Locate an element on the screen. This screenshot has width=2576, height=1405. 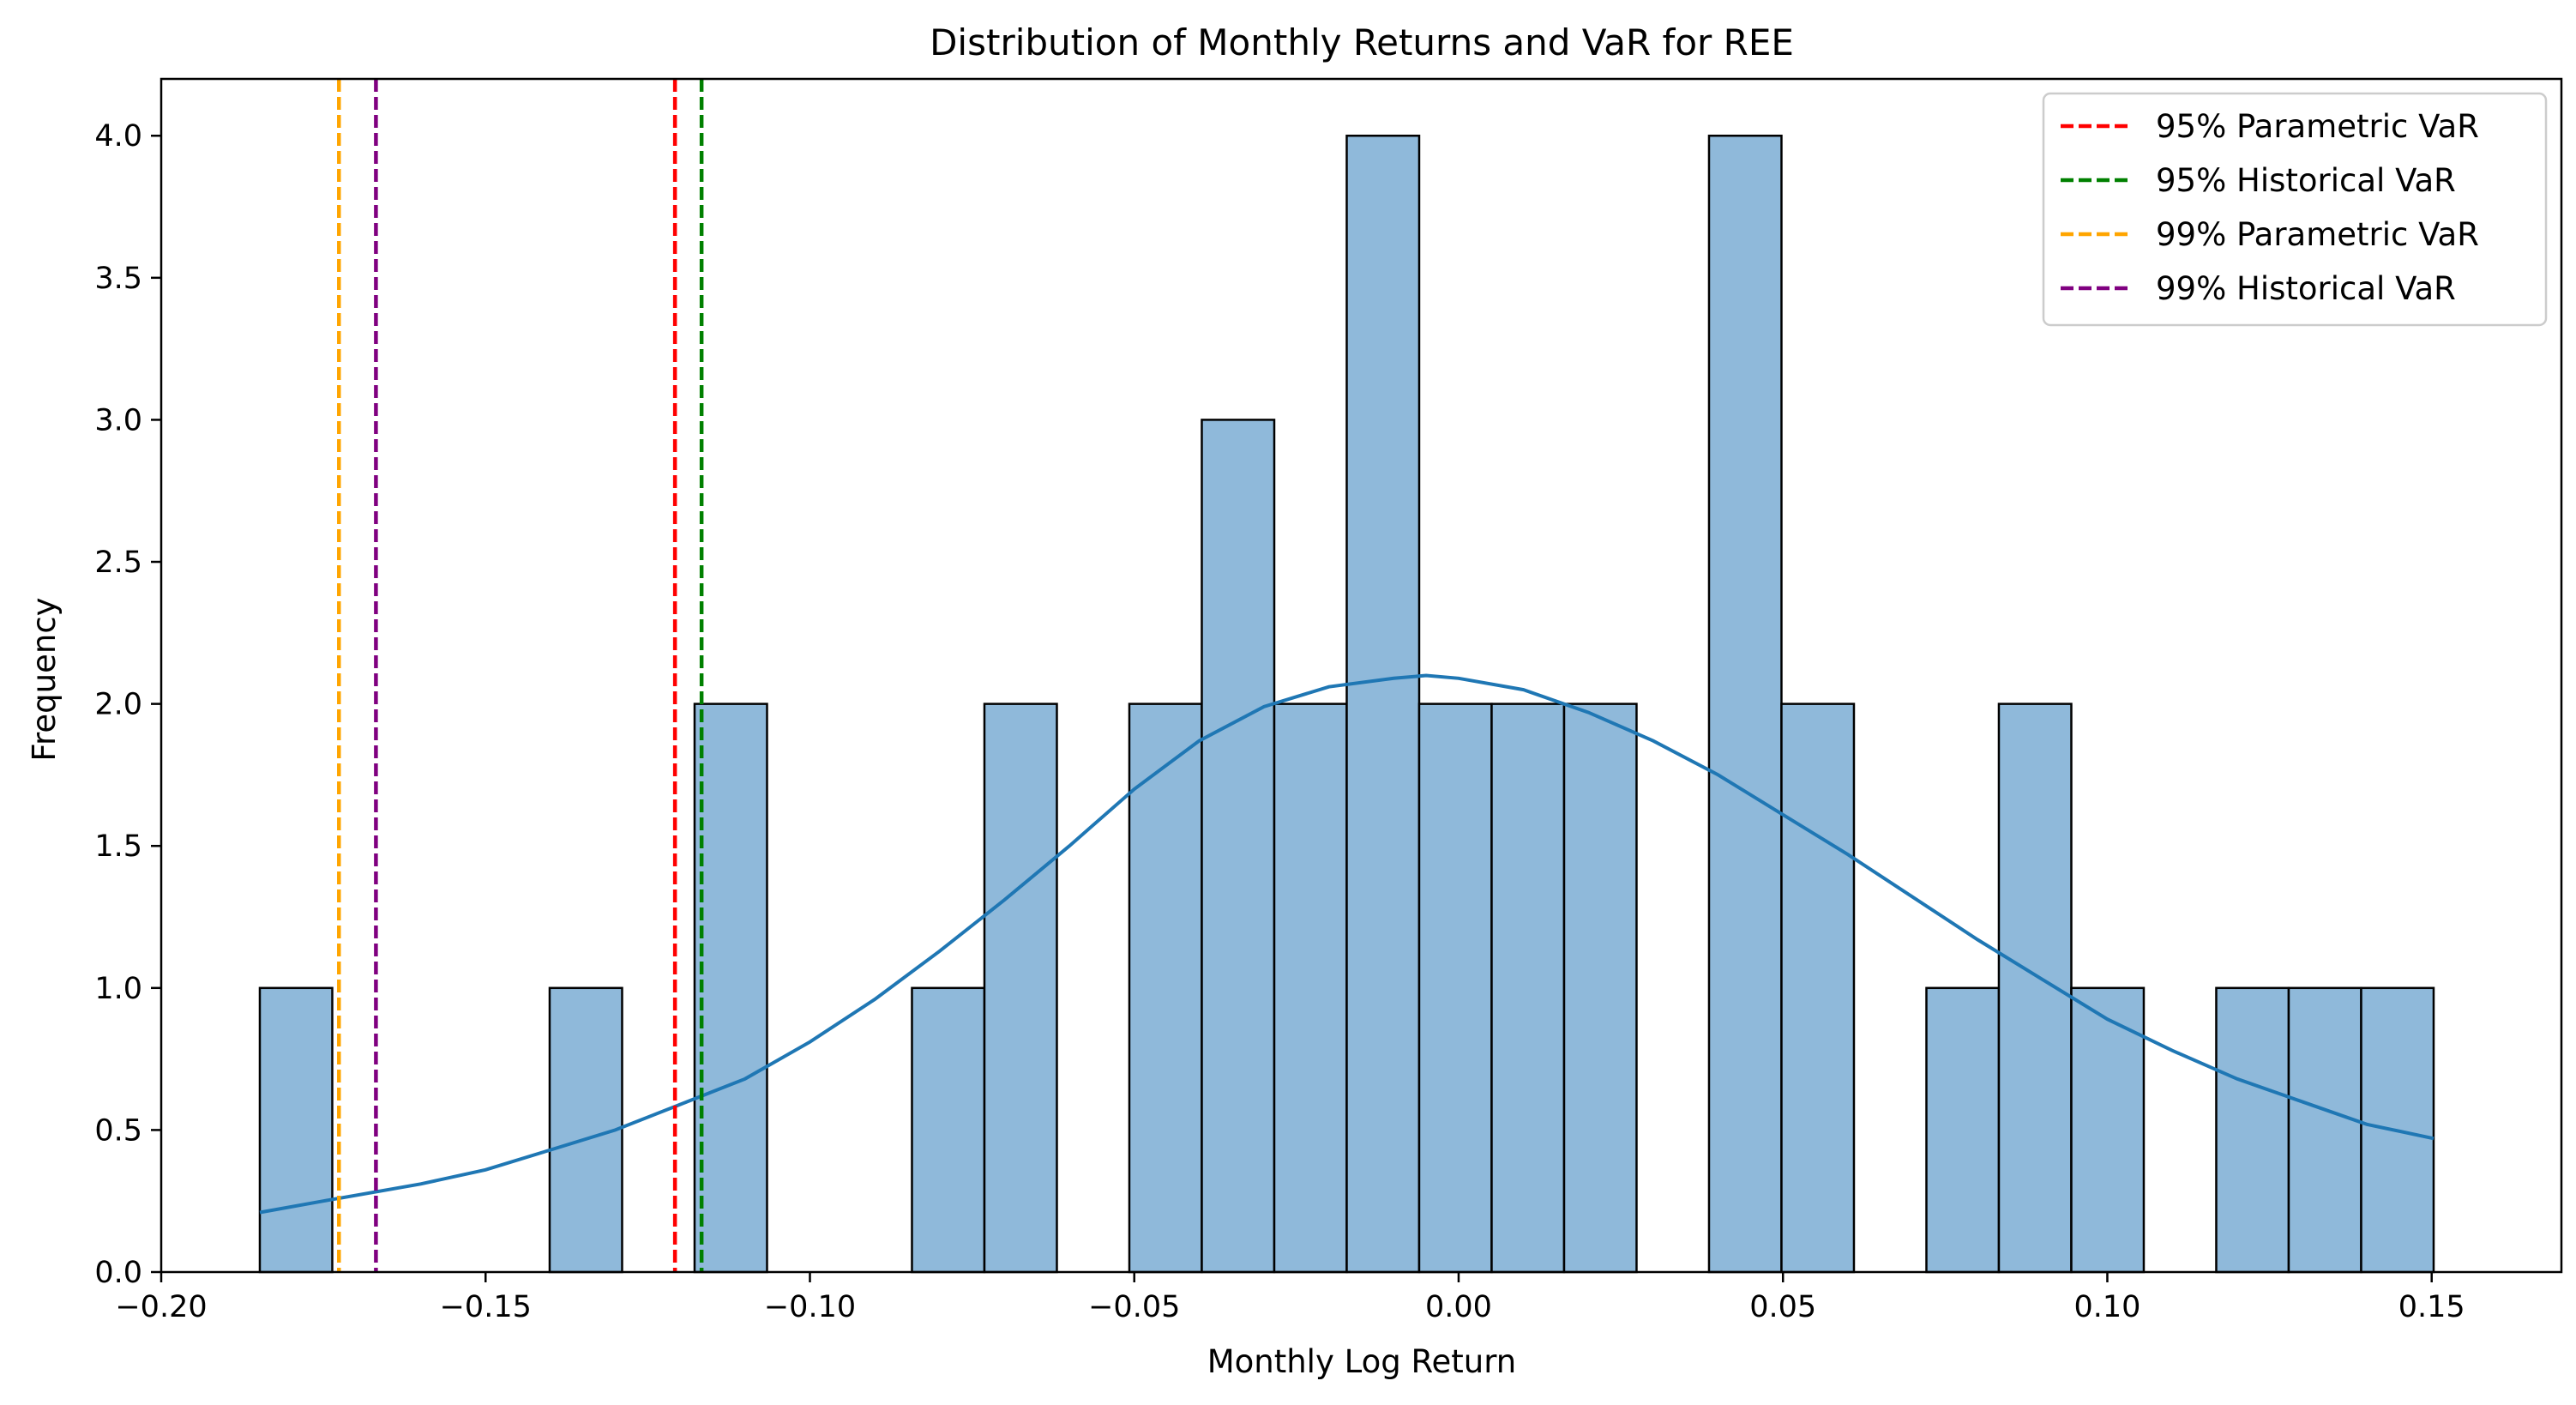
y-axis-ticks: 0.0 0.5 1.0 1.5 2.0 2.5 3.0 3.5 4.0 is located at coordinates (128, 704).